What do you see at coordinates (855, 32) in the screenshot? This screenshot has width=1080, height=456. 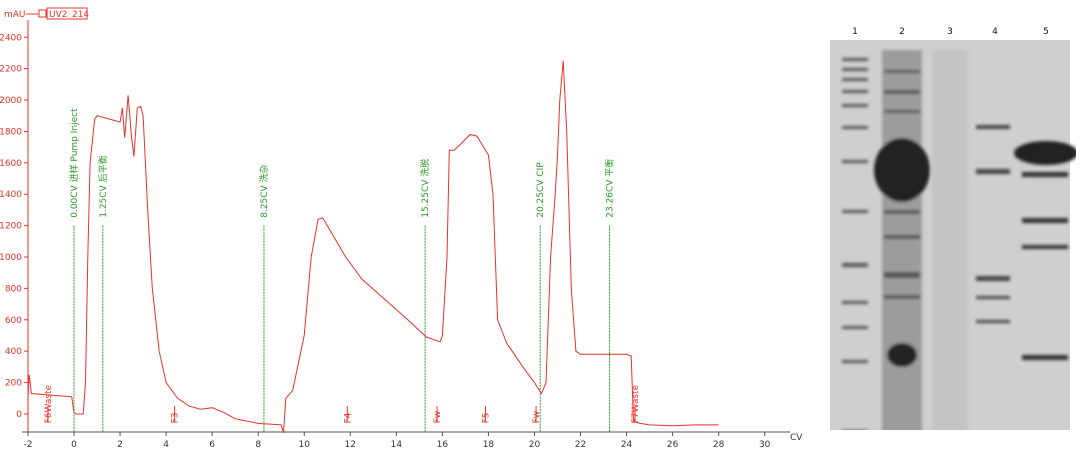 I see `lane-label: 1` at bounding box center [855, 32].